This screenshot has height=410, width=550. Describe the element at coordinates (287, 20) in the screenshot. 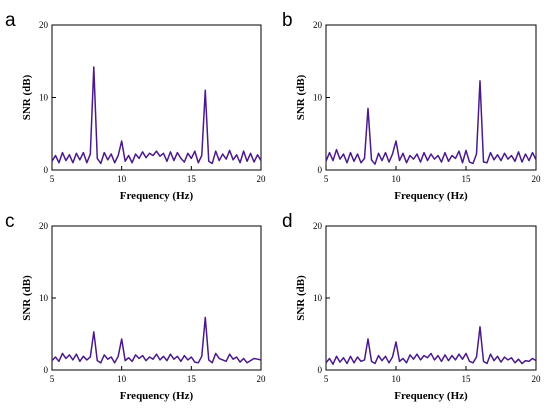

I see `panel-label: b` at that location.